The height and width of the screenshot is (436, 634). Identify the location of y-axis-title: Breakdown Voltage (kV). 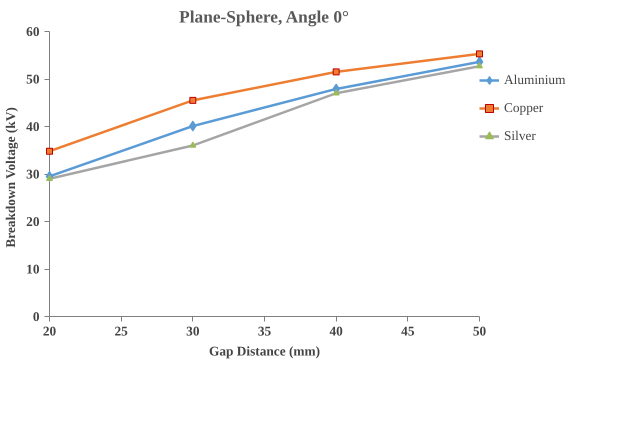
(10, 177).